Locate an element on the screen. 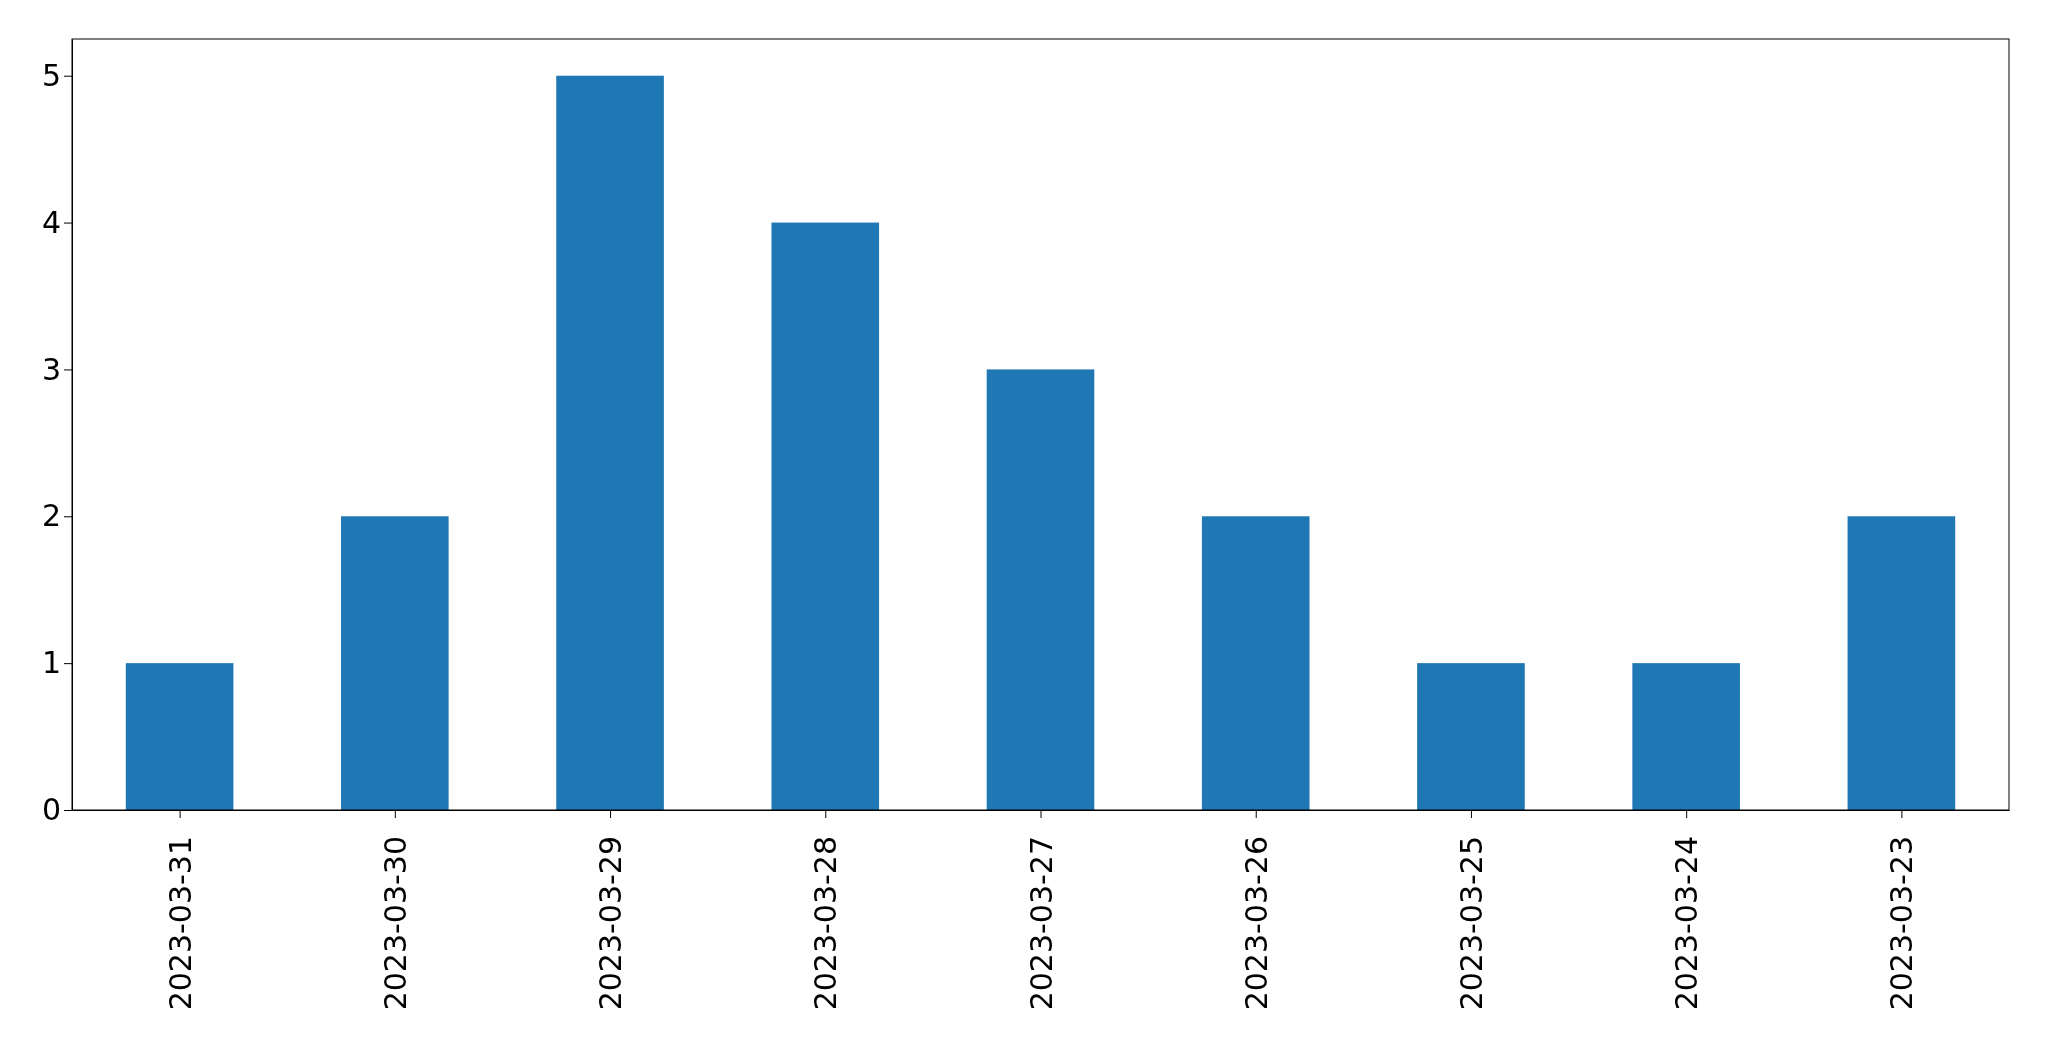 This screenshot has height=1061, width=2049. x-tick-label: 2023-03-31 is located at coordinates (180, 923).